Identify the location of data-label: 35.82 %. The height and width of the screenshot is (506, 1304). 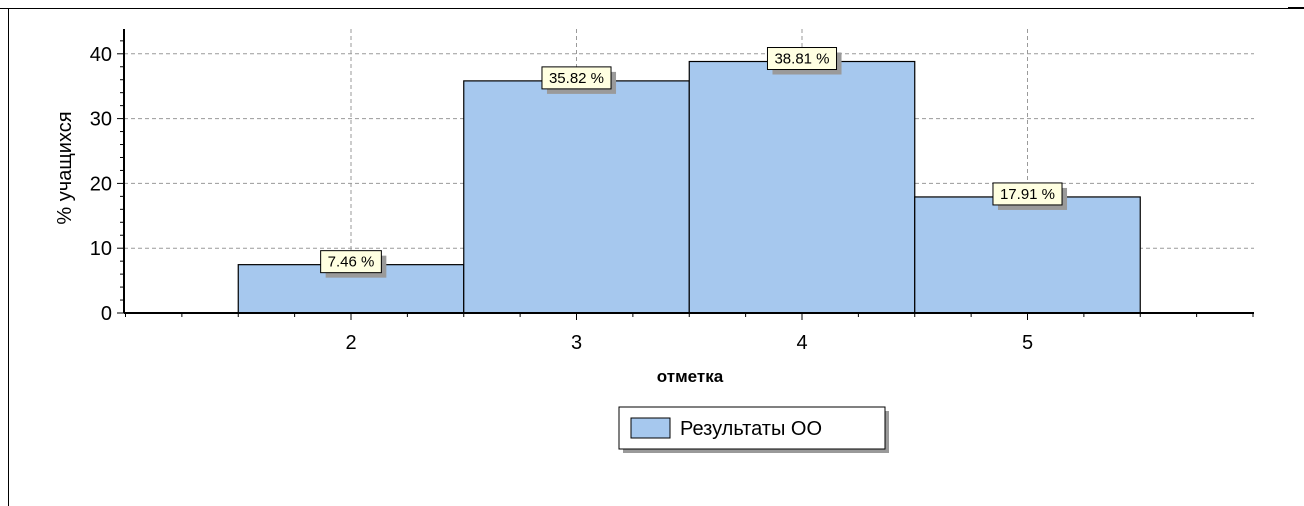
(576, 78).